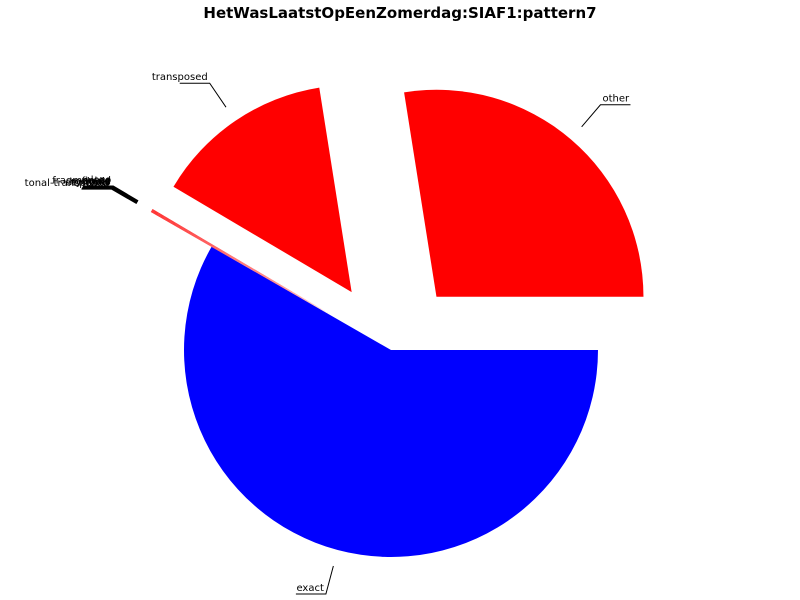  I want to click on pie-slice-loco, so click(241, 262).